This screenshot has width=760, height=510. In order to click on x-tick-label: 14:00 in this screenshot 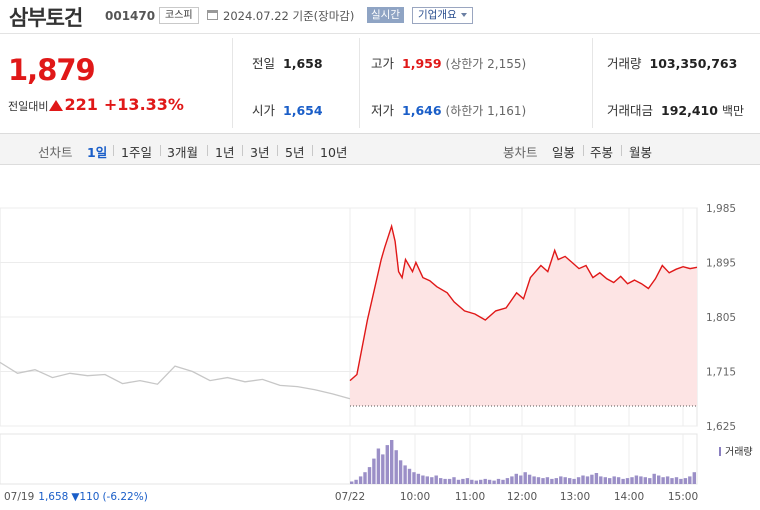, I will do `click(629, 497)`.